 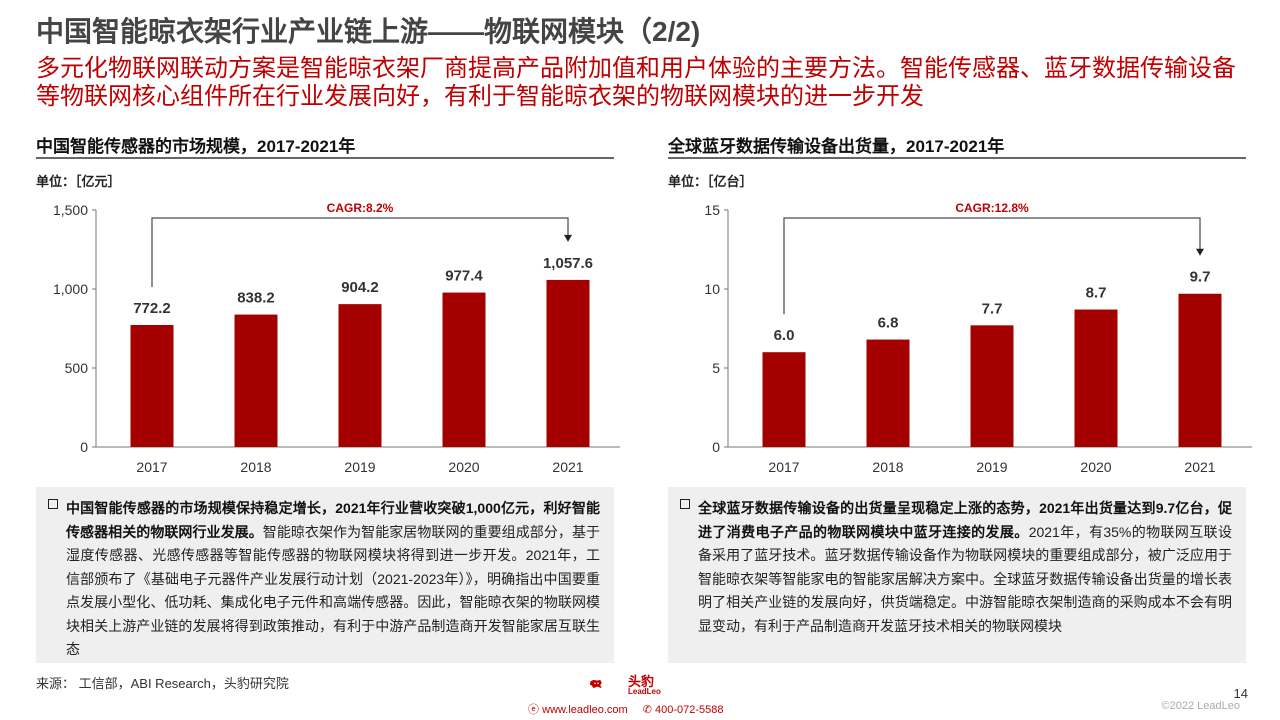 What do you see at coordinates (992, 208) in the screenshot?
I see `right-chart-cagr-label: CAGR:12.8%` at bounding box center [992, 208].